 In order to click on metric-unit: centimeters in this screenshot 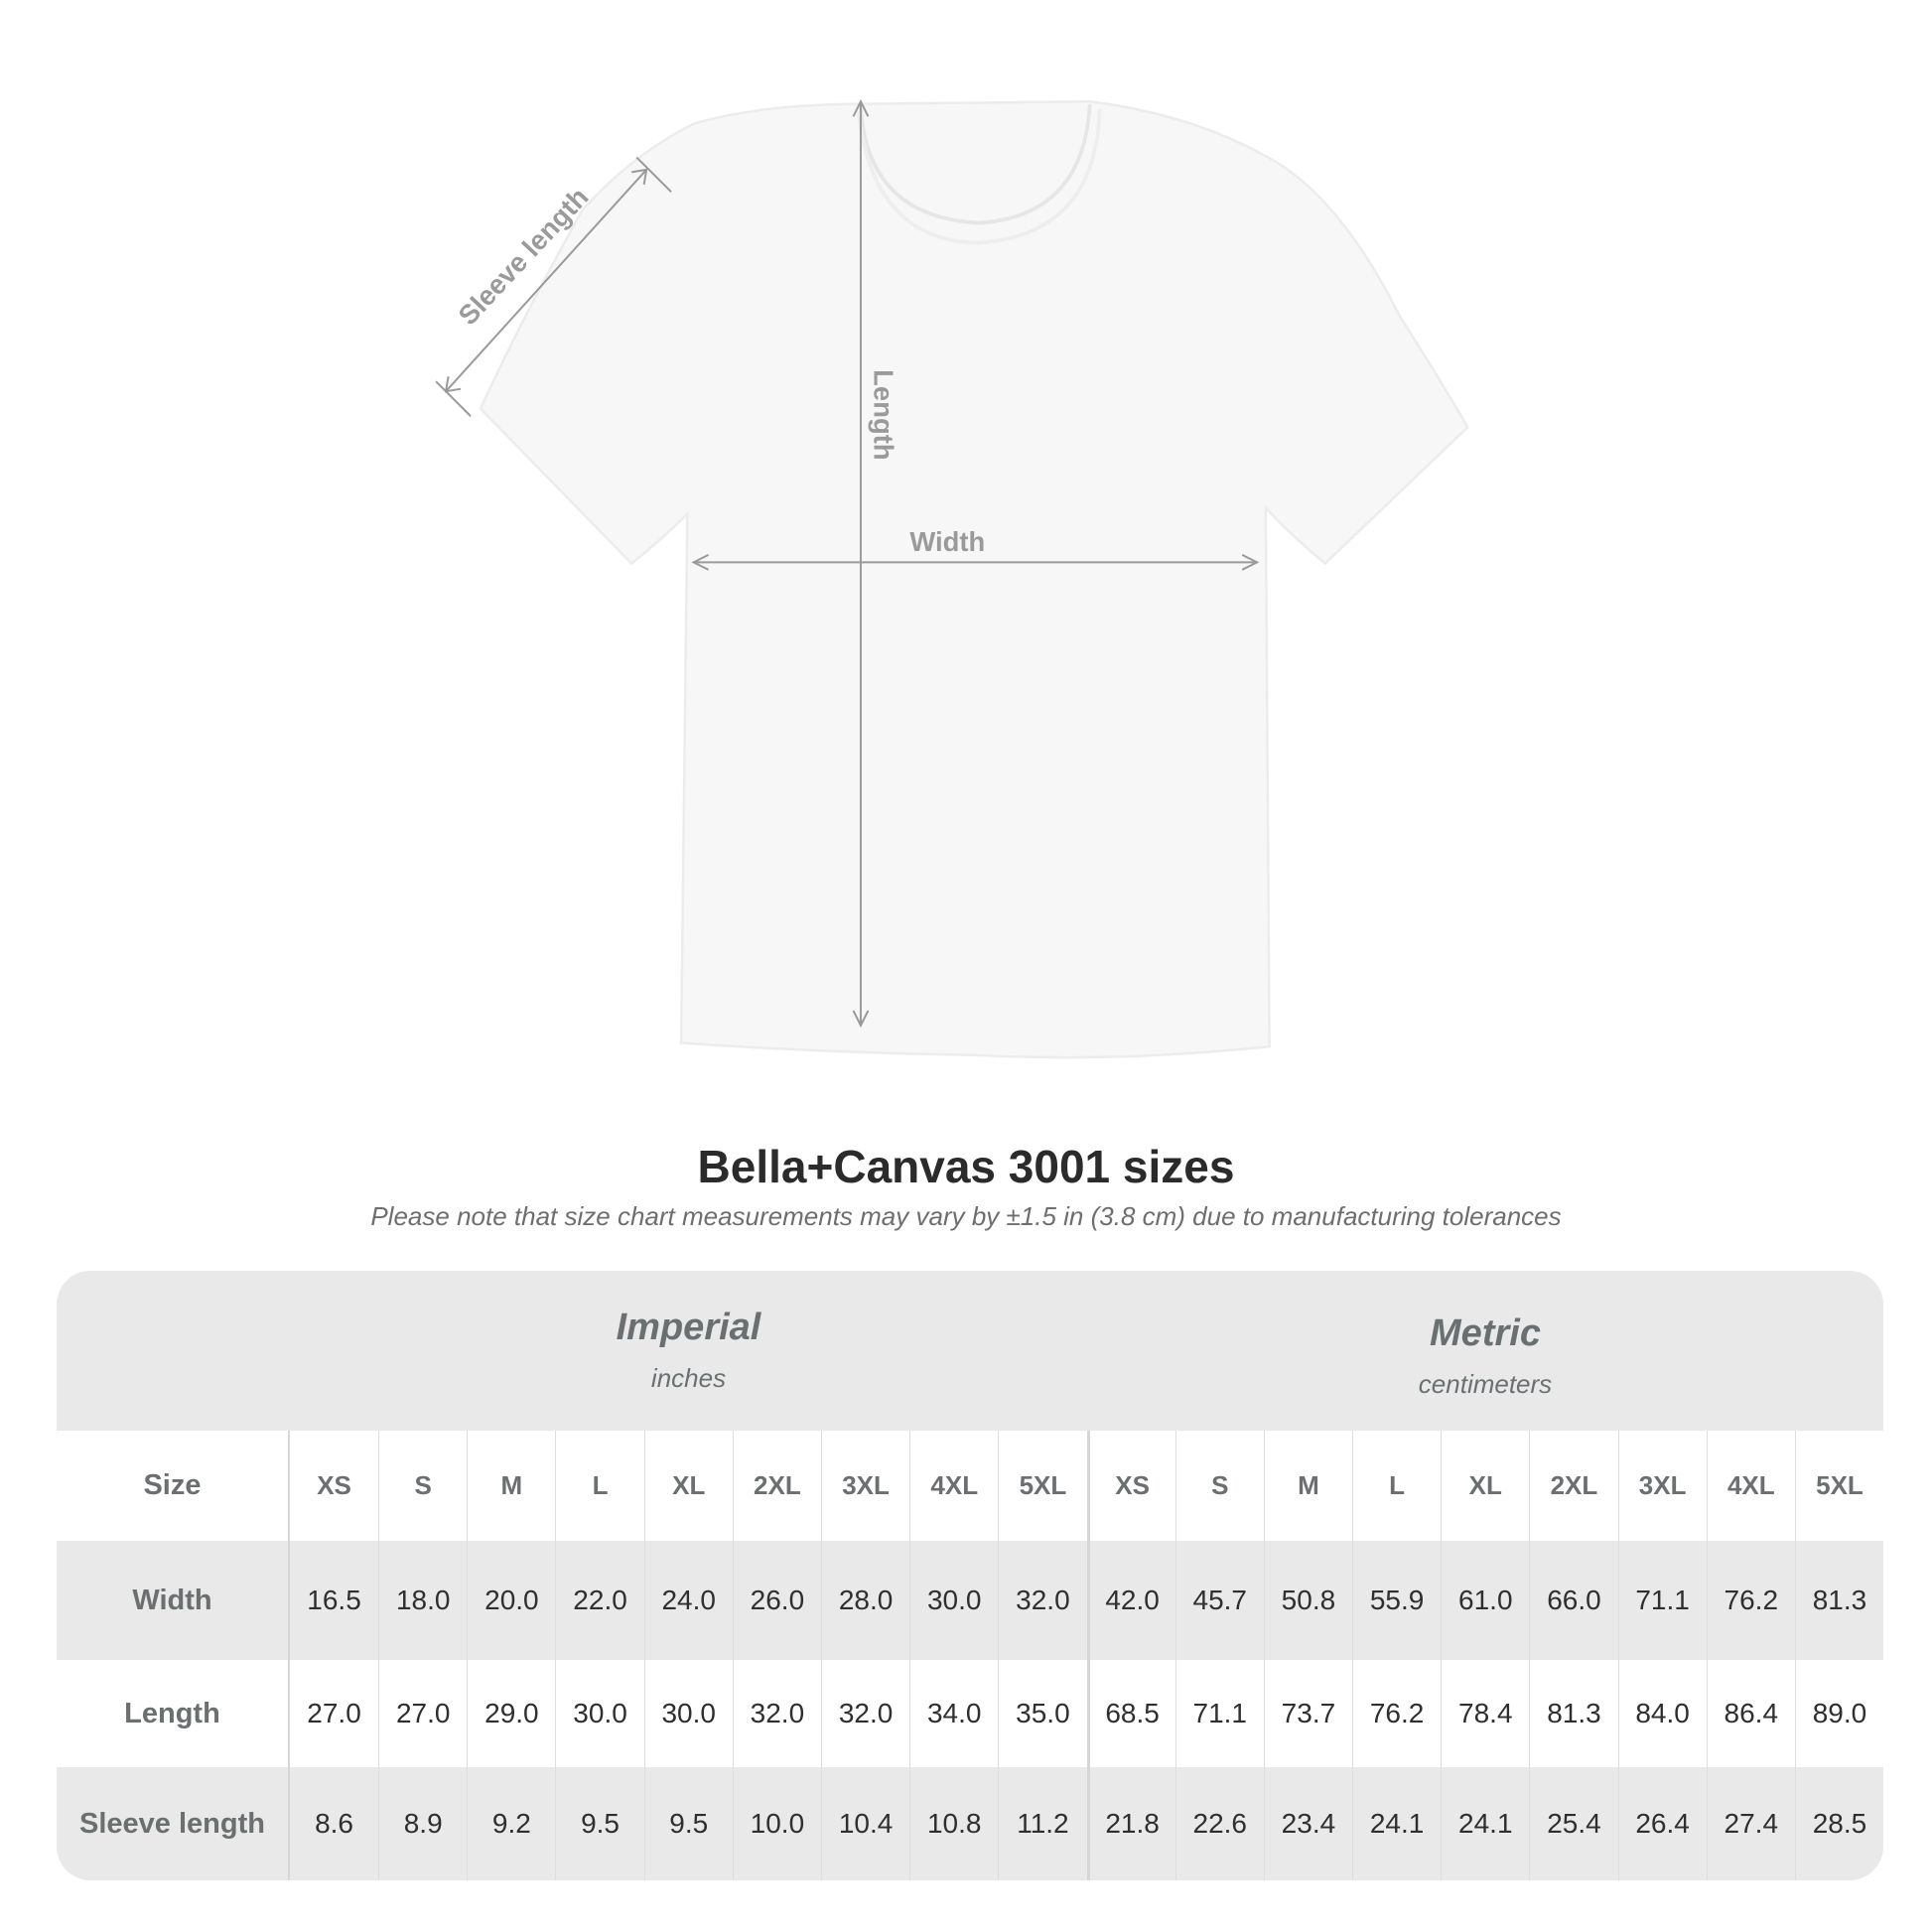, I will do `click(1486, 1384)`.